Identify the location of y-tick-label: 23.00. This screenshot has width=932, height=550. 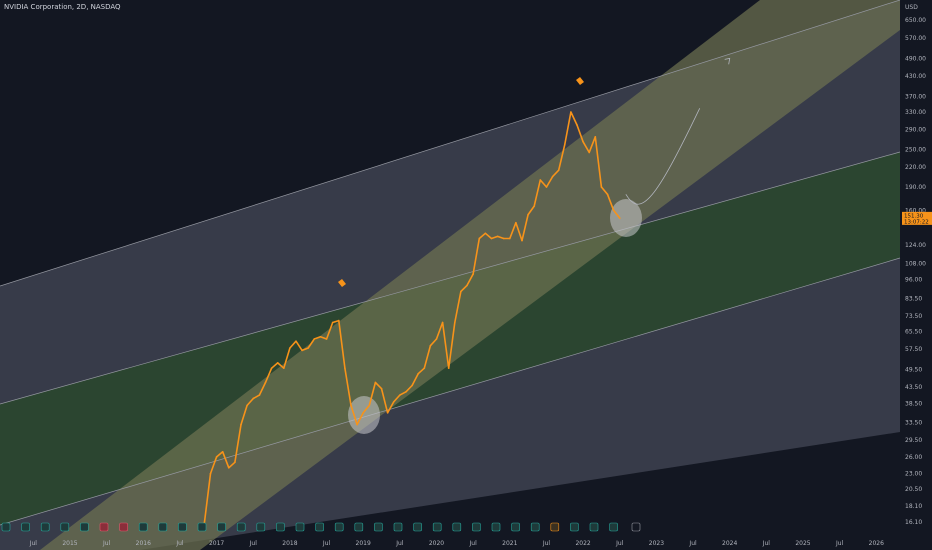
(913, 474).